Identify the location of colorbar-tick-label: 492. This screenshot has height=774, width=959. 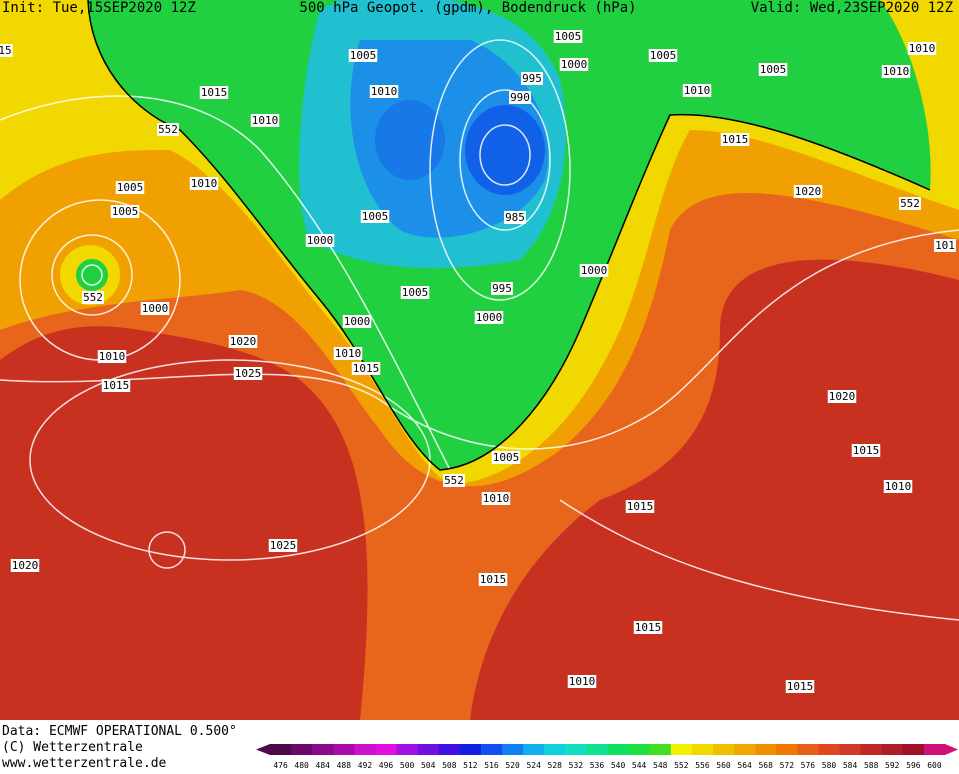
(365, 765).